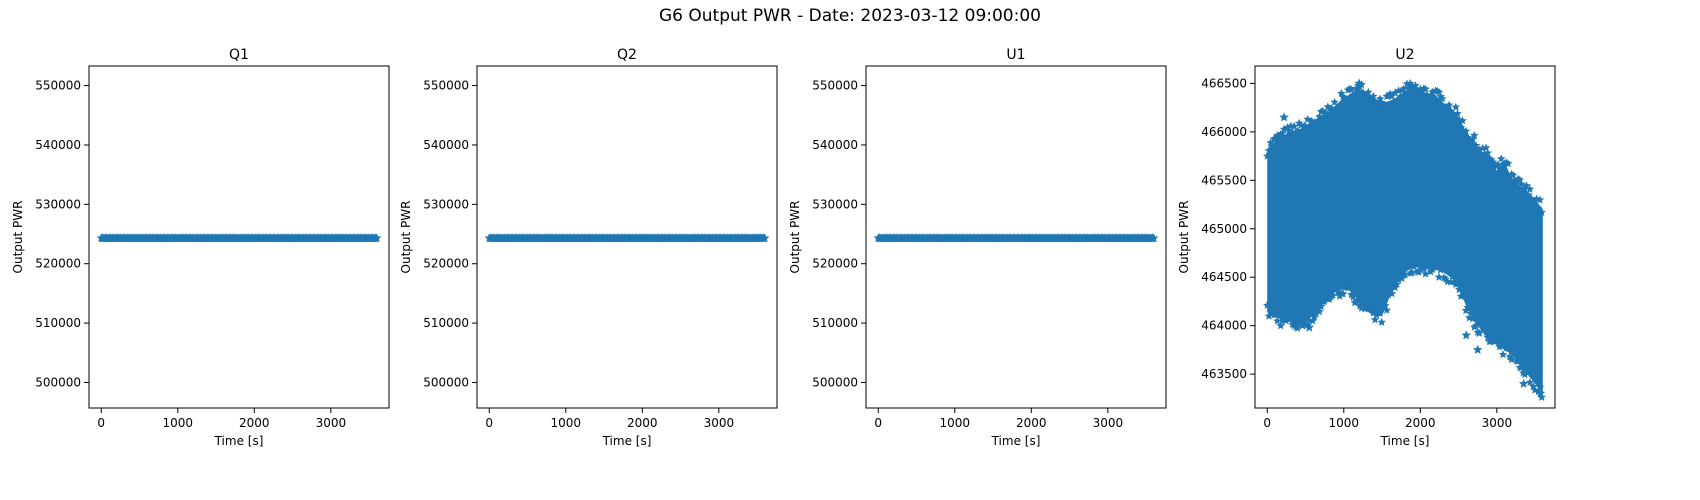  I want to click on x-tick-label: 0, so click(878, 423).